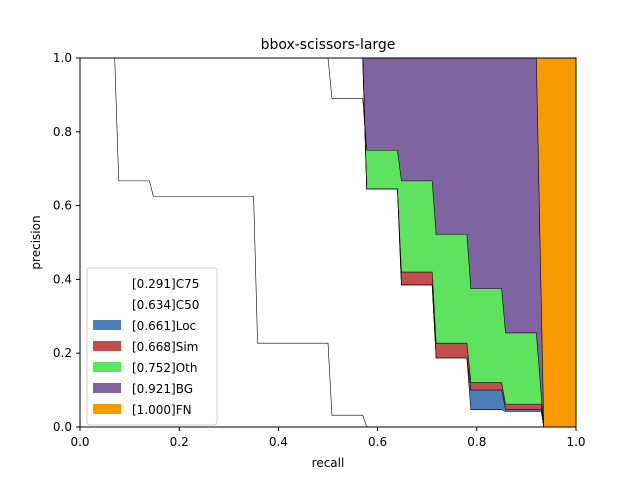 The height and width of the screenshot is (480, 640). I want to click on y-tick-label: 0.0, so click(62, 427).